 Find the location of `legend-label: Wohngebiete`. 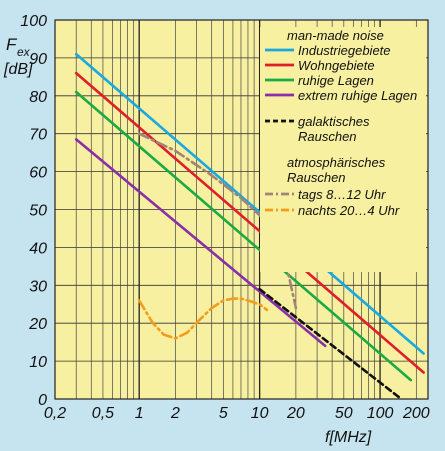

legend-label: Wohngebiete is located at coordinates (336, 65).